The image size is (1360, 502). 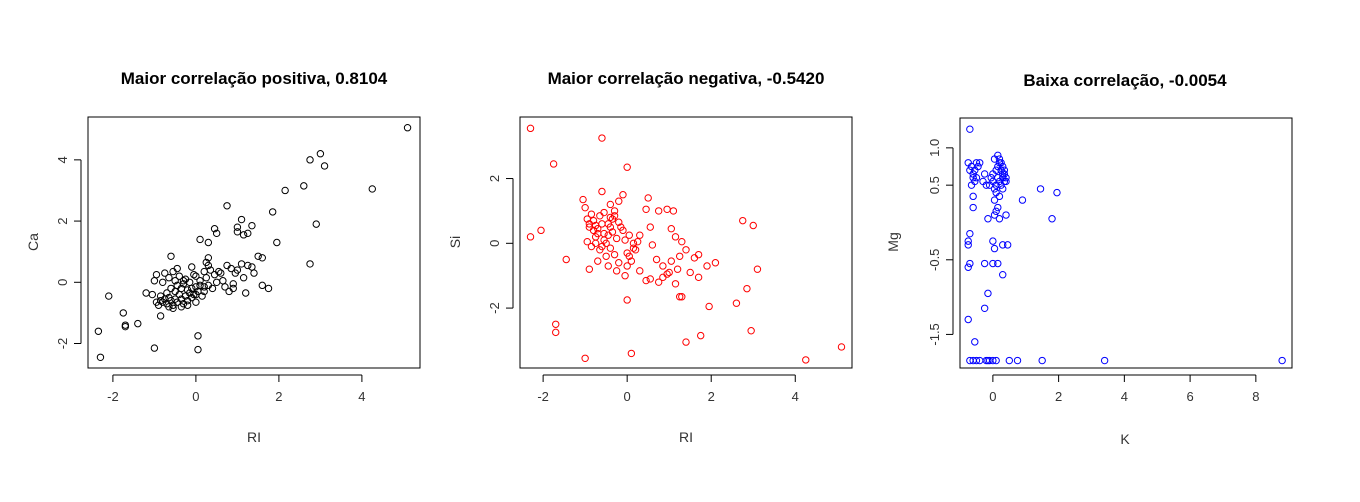 I want to click on y-tick-label: -2, so click(x=62, y=344).